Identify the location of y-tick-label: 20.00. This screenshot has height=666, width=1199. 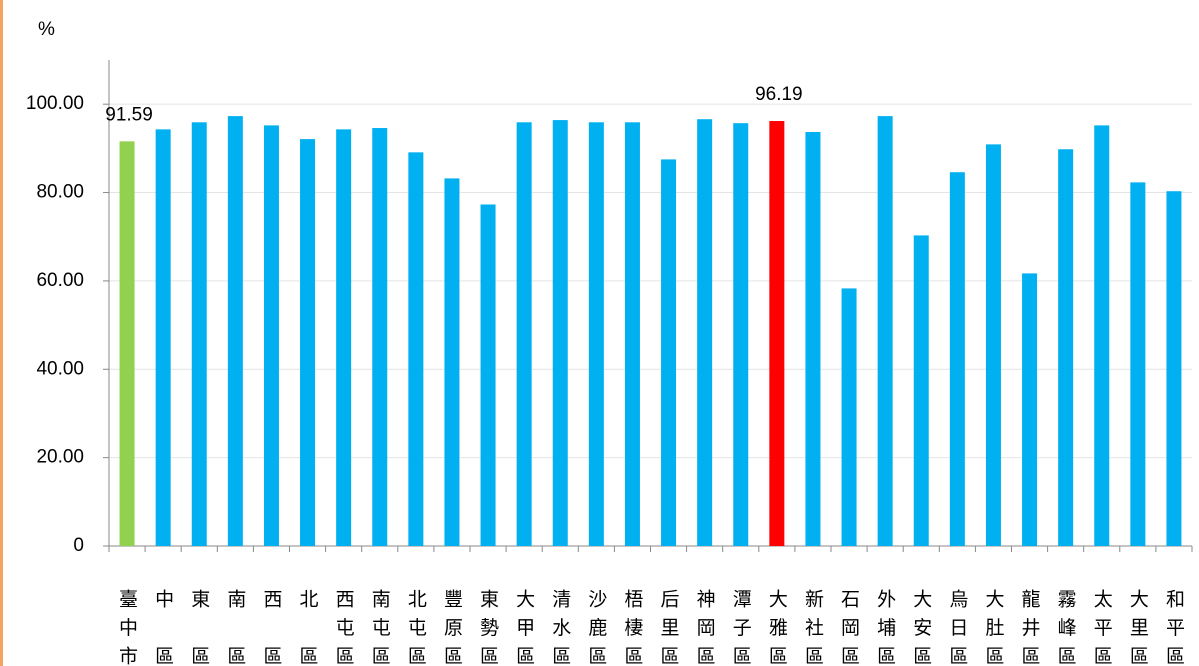
(60, 457).